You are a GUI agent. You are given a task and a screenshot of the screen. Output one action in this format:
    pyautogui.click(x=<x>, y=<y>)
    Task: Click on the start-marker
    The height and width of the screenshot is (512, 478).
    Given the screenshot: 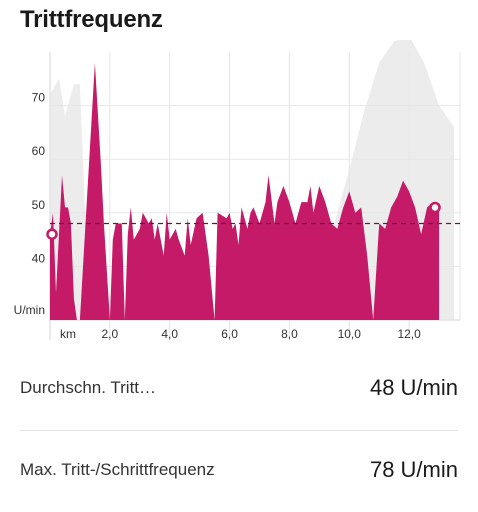 What is the action you would take?
    pyautogui.click(x=52, y=234)
    